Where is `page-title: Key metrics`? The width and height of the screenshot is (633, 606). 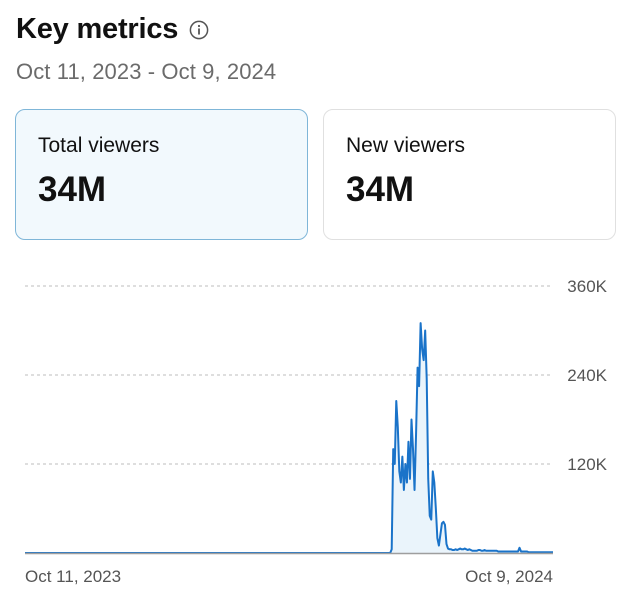
page-title: Key metrics is located at coordinates (97, 28).